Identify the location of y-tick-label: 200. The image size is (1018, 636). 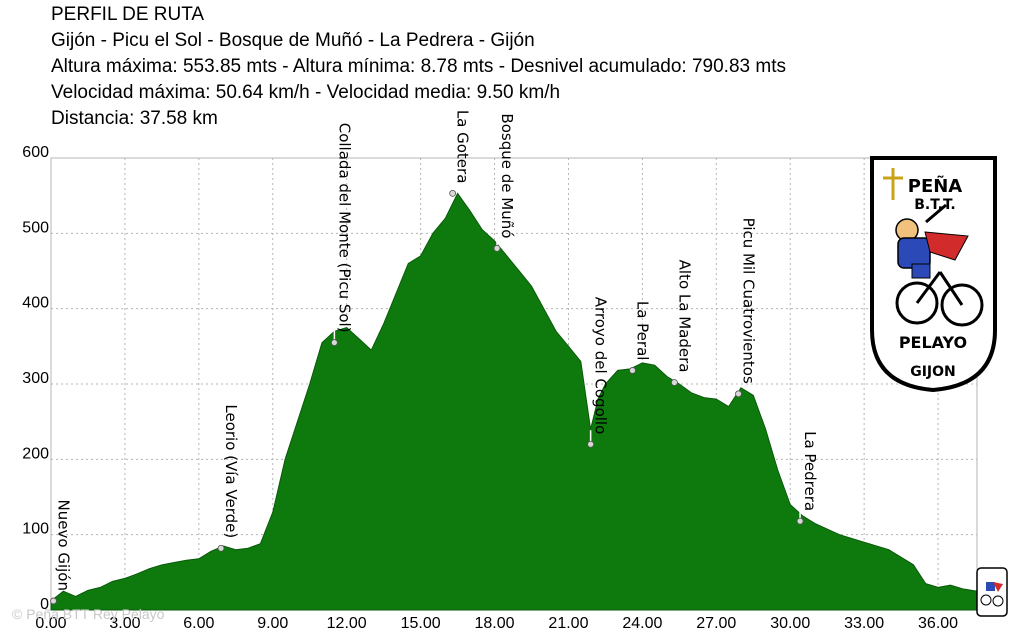
(35, 453).